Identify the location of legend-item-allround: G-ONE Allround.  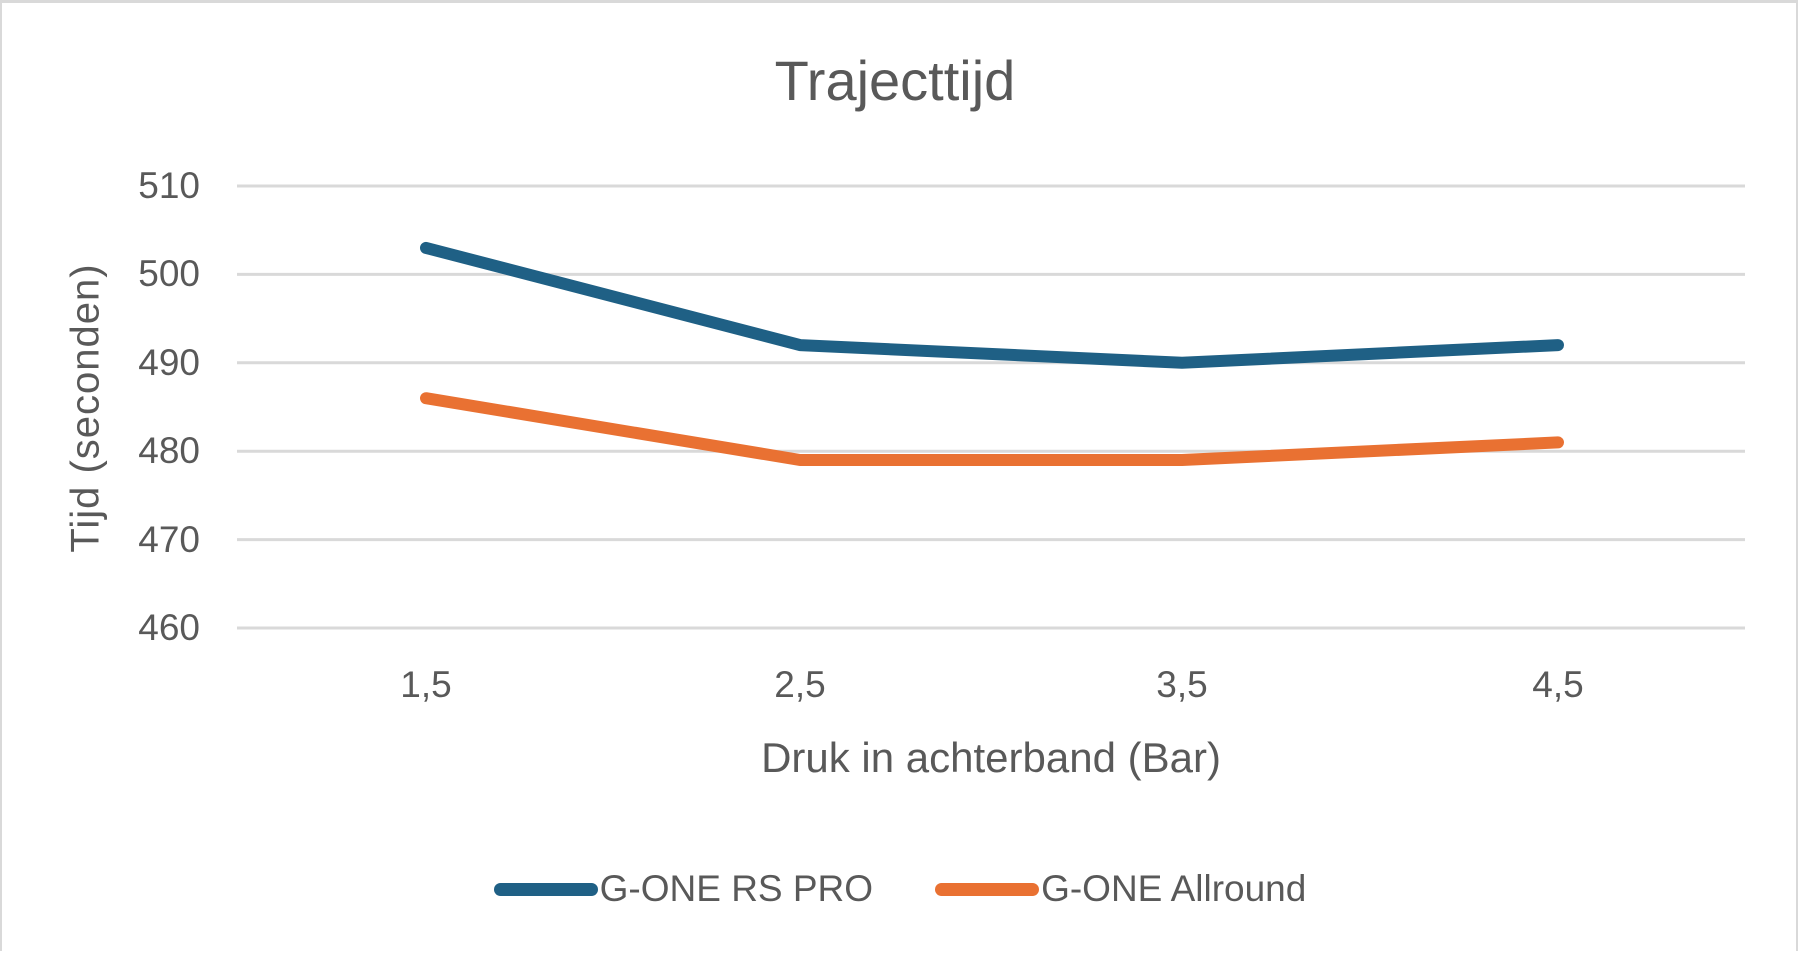
(1120, 889).